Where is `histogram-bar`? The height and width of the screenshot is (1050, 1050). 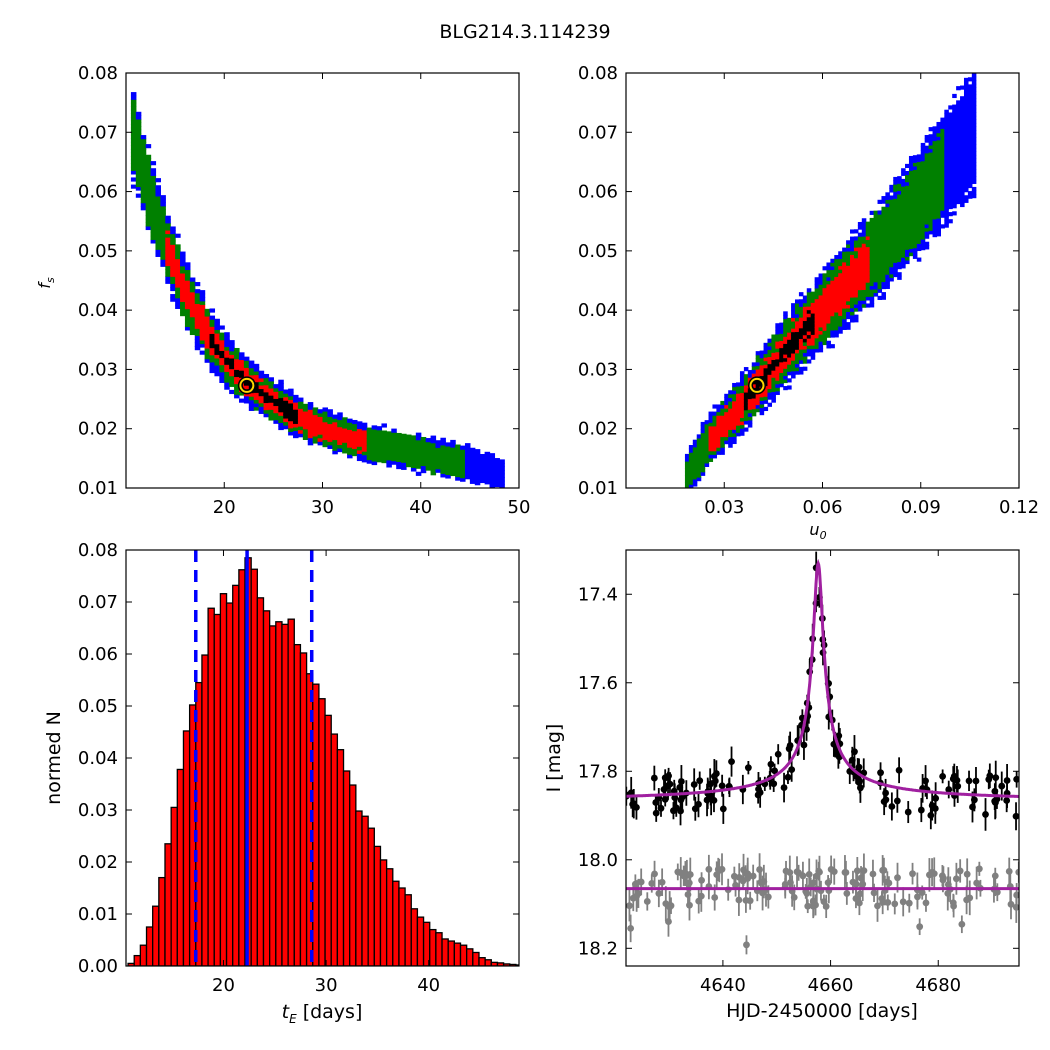
histogram-bar is located at coordinates (445, 952).